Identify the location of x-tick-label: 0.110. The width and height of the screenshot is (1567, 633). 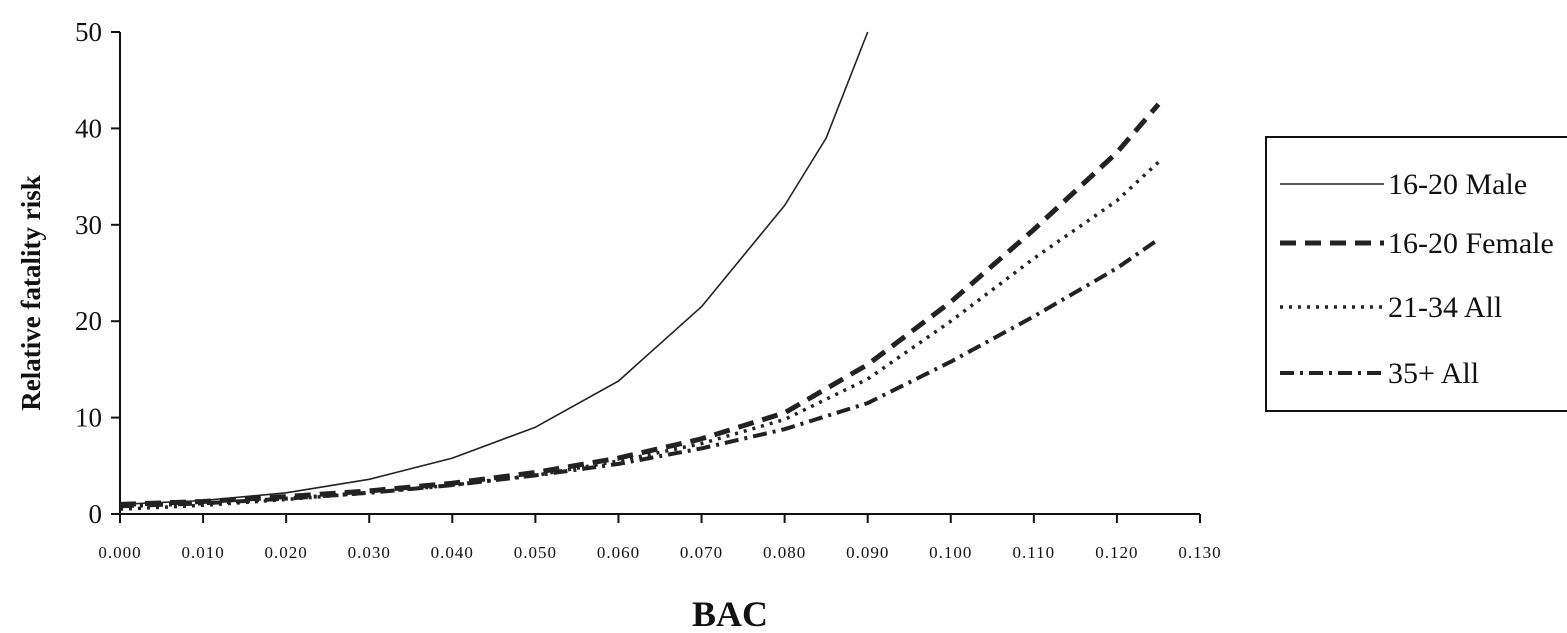
(1034, 552).